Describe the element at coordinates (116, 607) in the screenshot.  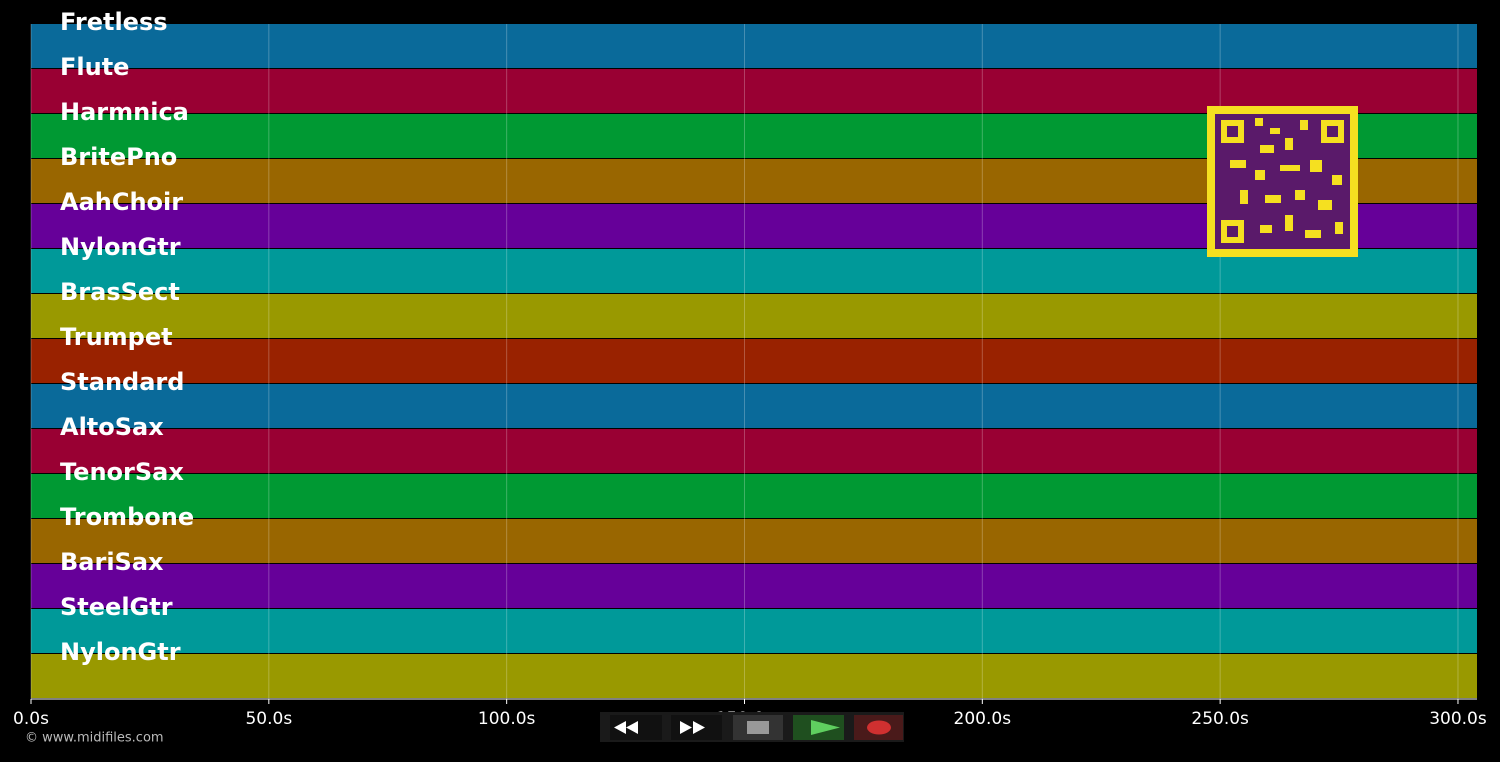
I see `track-label: SteelGtr` at that location.